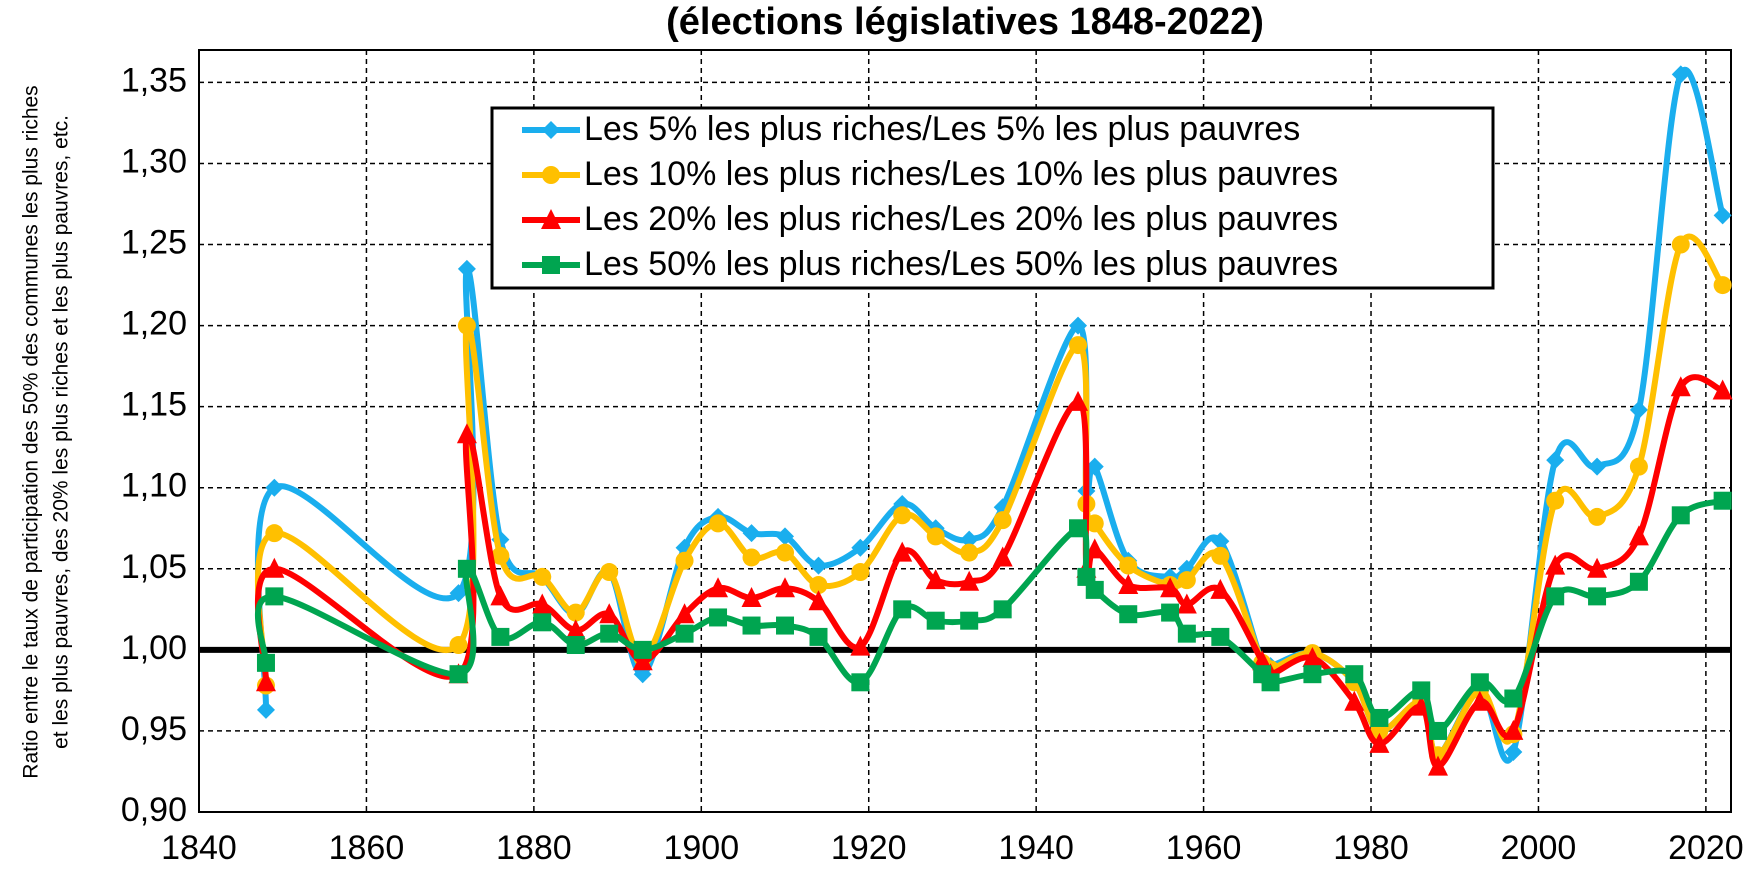 This screenshot has height=878, width=1753. What do you see at coordinates (154, 729) in the screenshot?
I see `y-tick-label: 0,95` at bounding box center [154, 729].